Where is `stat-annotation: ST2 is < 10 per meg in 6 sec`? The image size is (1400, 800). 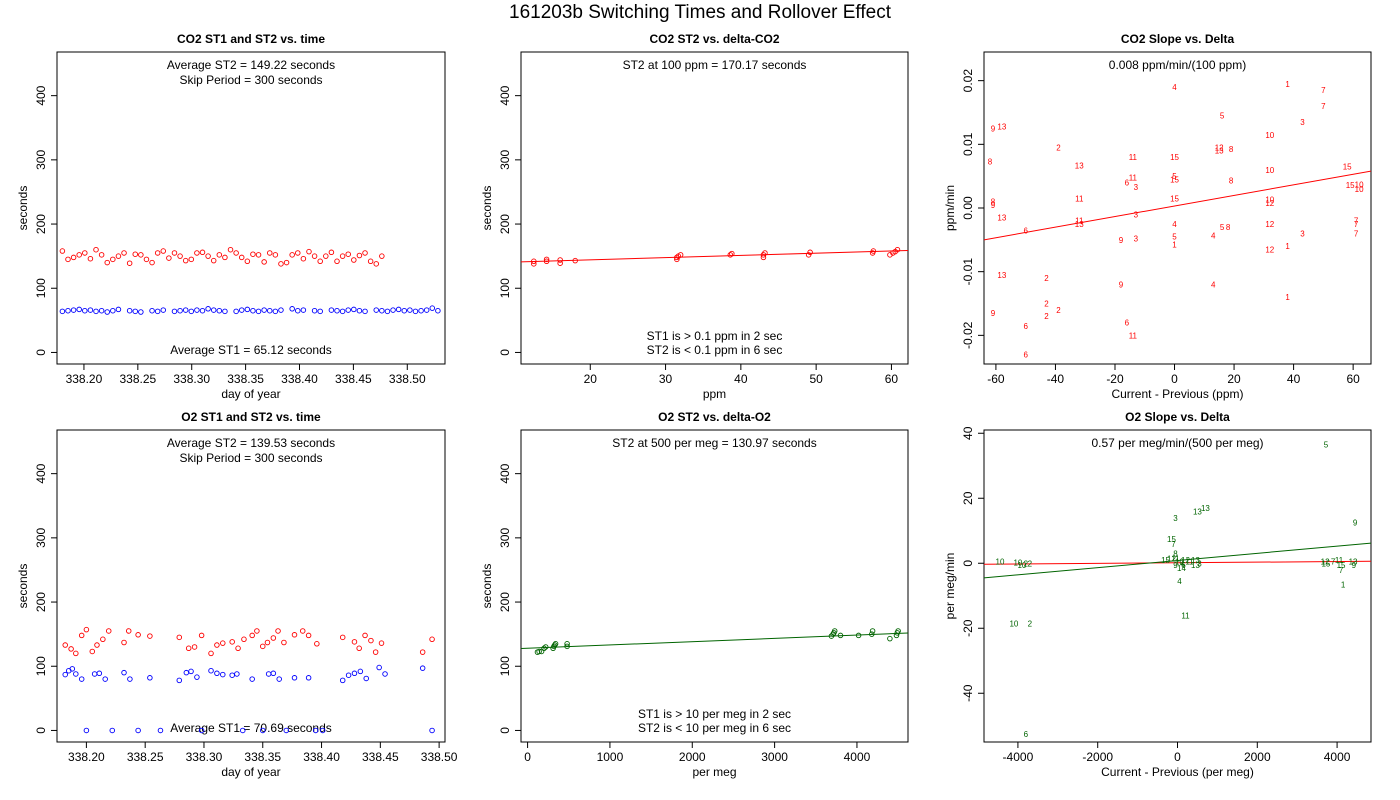
stat-annotation: ST2 is < 10 per meg in 6 sec is located at coordinates (714, 728).